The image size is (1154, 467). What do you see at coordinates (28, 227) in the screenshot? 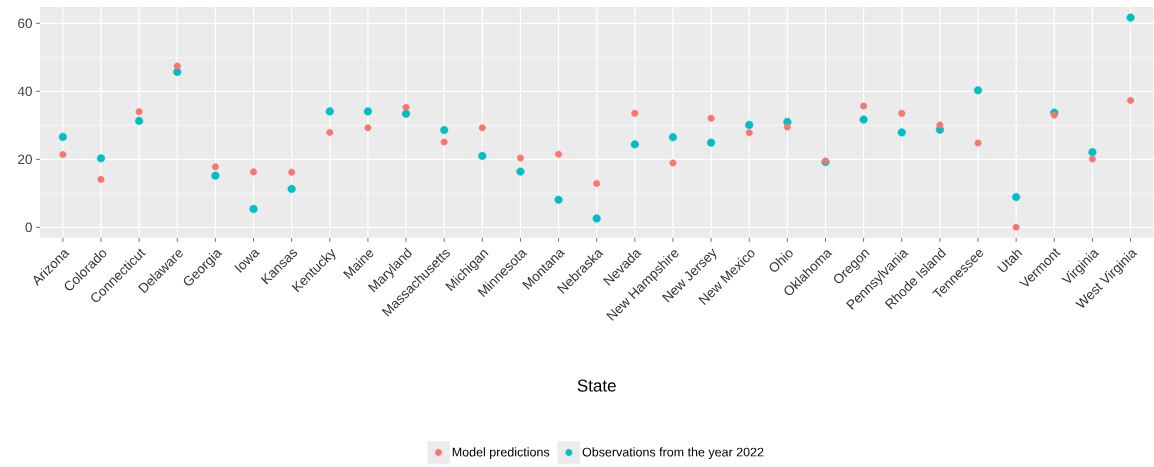
I see `y-tick-label: 0` at bounding box center [28, 227].